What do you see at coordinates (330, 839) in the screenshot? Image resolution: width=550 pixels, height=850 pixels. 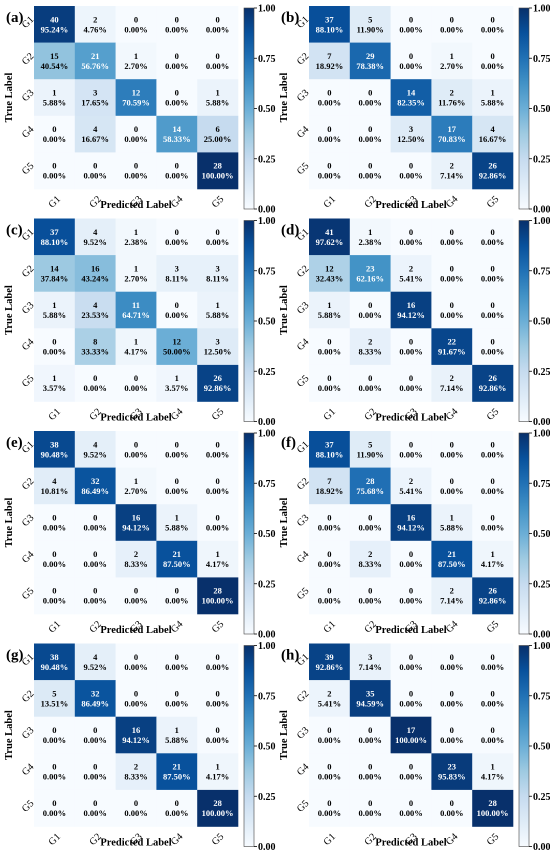 I see `x-tick-label: G1` at bounding box center [330, 839].